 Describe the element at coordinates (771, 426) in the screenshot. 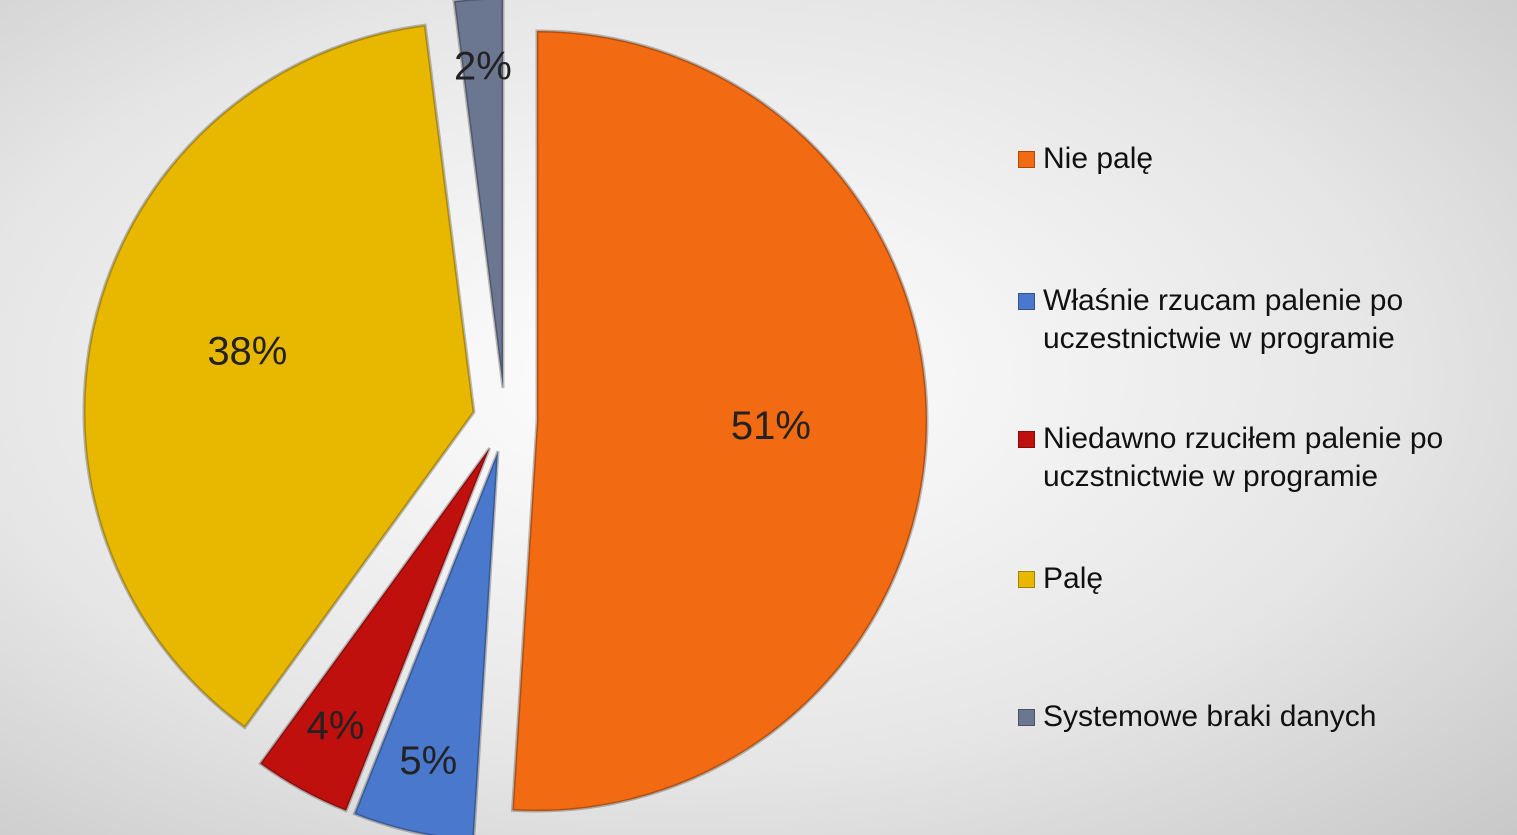

I see `data-label: 51%` at that location.